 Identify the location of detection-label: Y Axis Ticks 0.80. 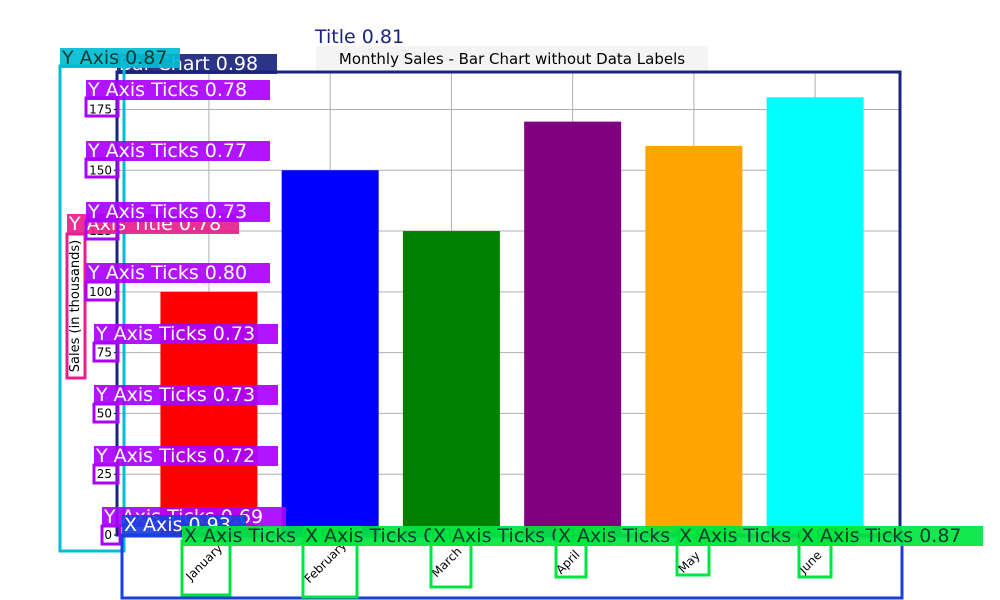
(167, 273).